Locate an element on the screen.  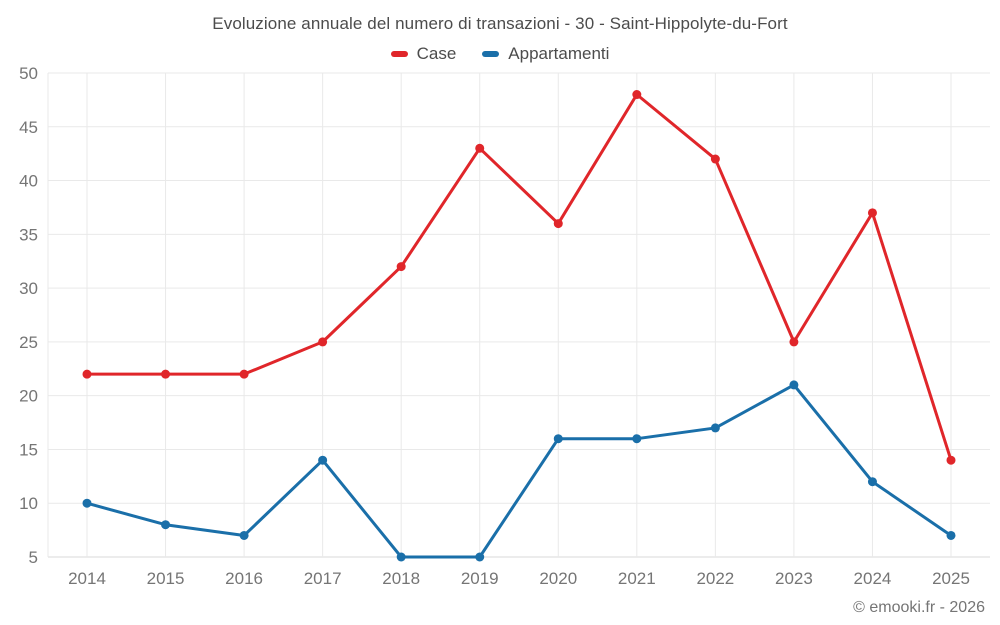
appartamenti-point-2022 is located at coordinates (715, 428).